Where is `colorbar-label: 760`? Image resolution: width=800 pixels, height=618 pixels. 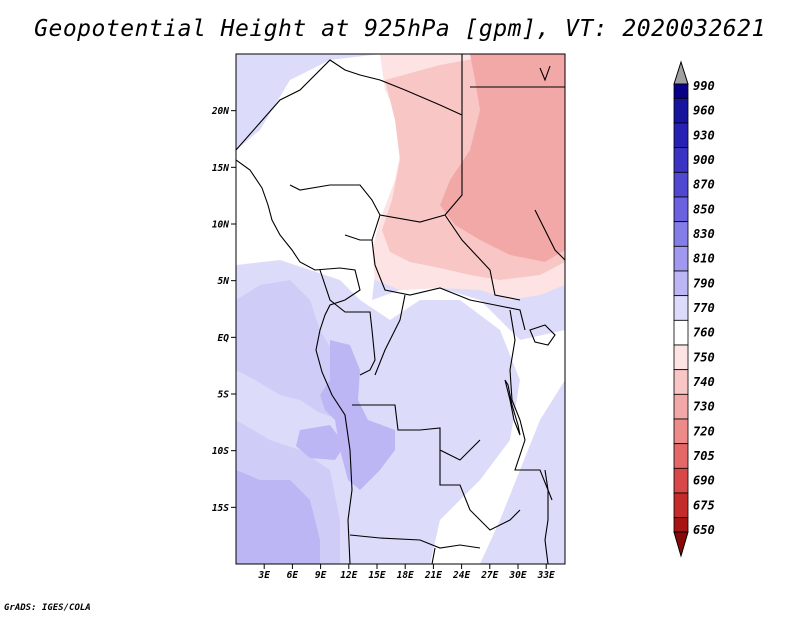 colorbar-label: 760 is located at coordinates (704, 333).